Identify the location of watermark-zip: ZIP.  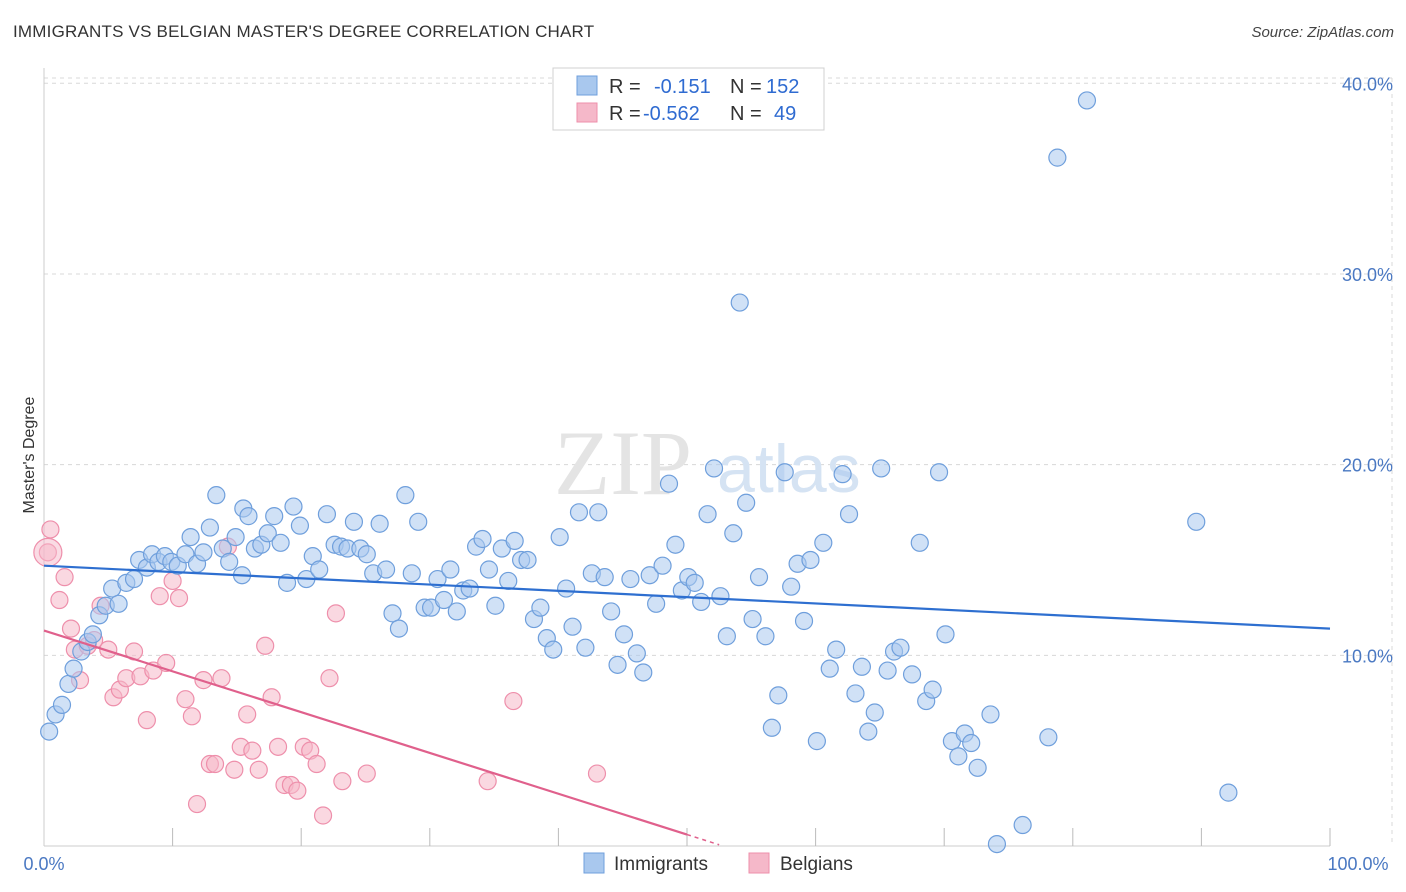
(623, 463).